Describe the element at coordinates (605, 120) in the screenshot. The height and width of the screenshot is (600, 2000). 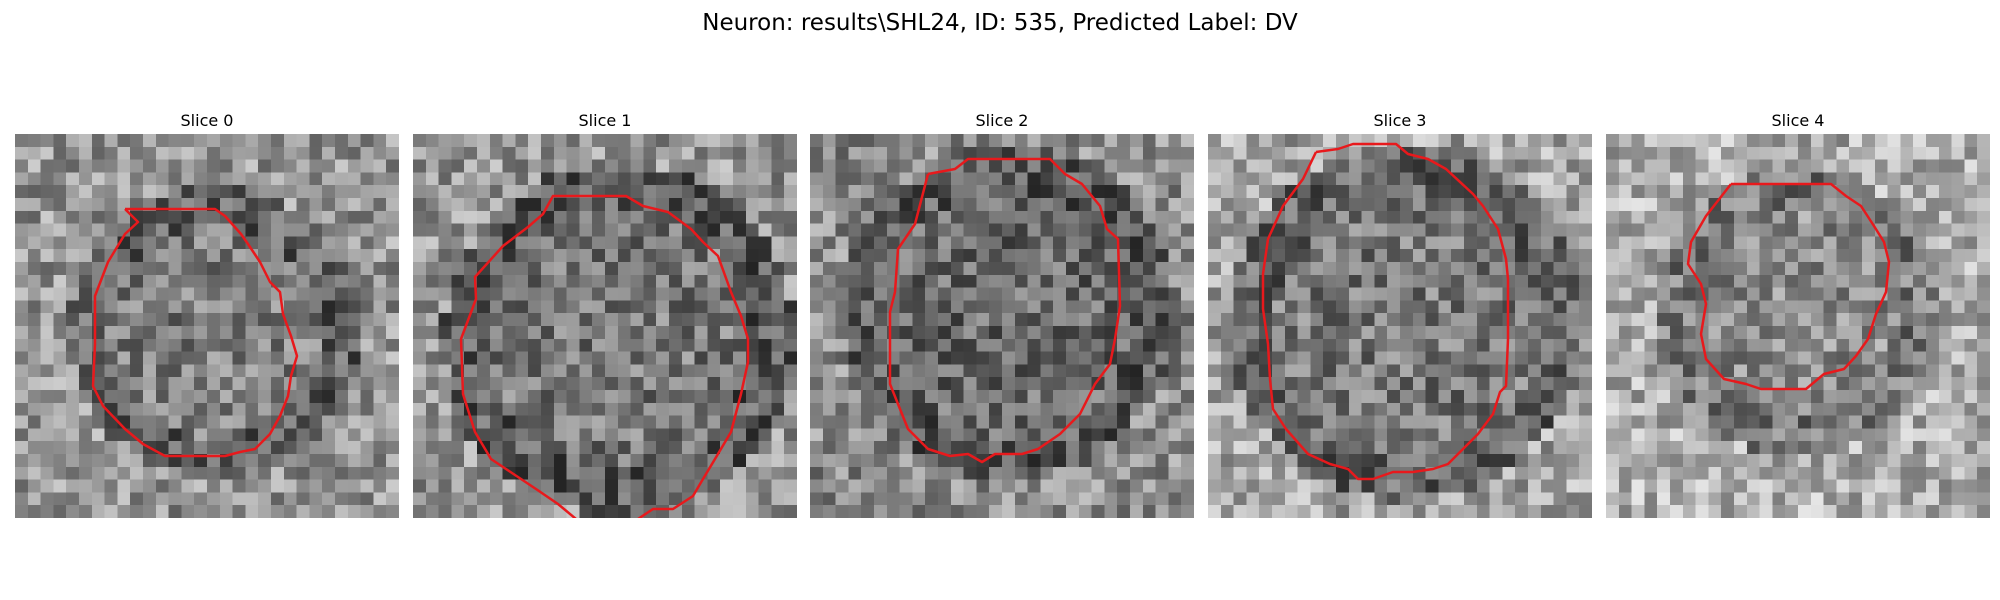
I see `slice-title: Slice 1` at that location.